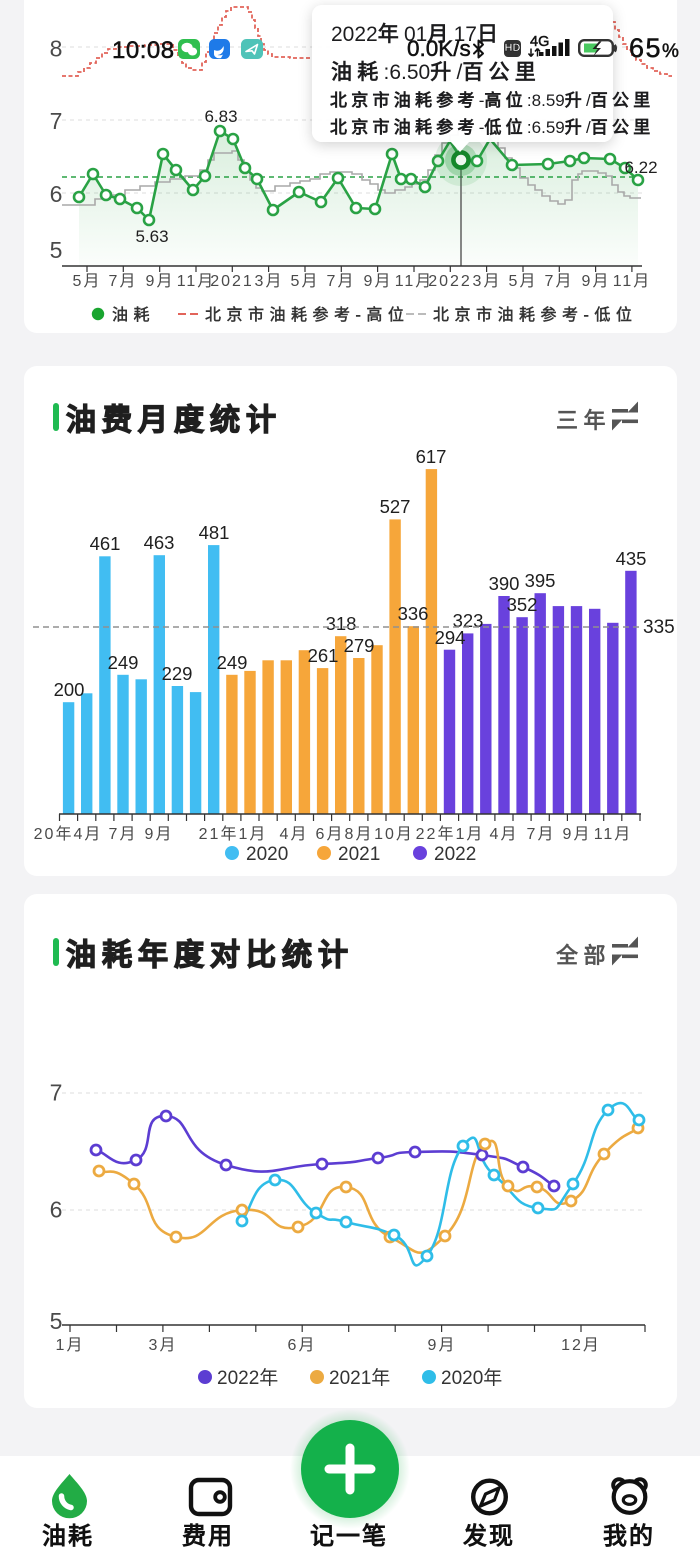 The image size is (700, 1555). I want to click on svg-text: 352, so click(522, 604).